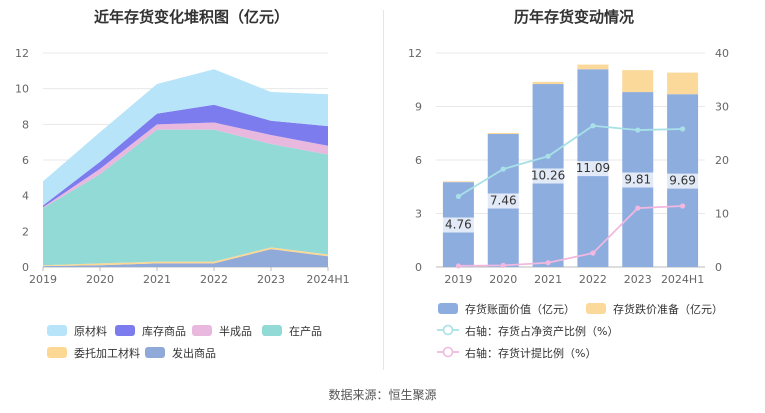  Describe the element at coordinates (520, 309) in the screenshot. I see `legend-label: 存货账面价值（亿元）` at that location.